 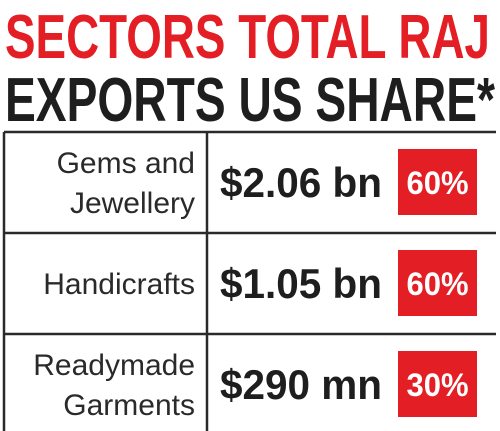 I want to click on sector-label: Handicrafts, so click(x=119, y=284).